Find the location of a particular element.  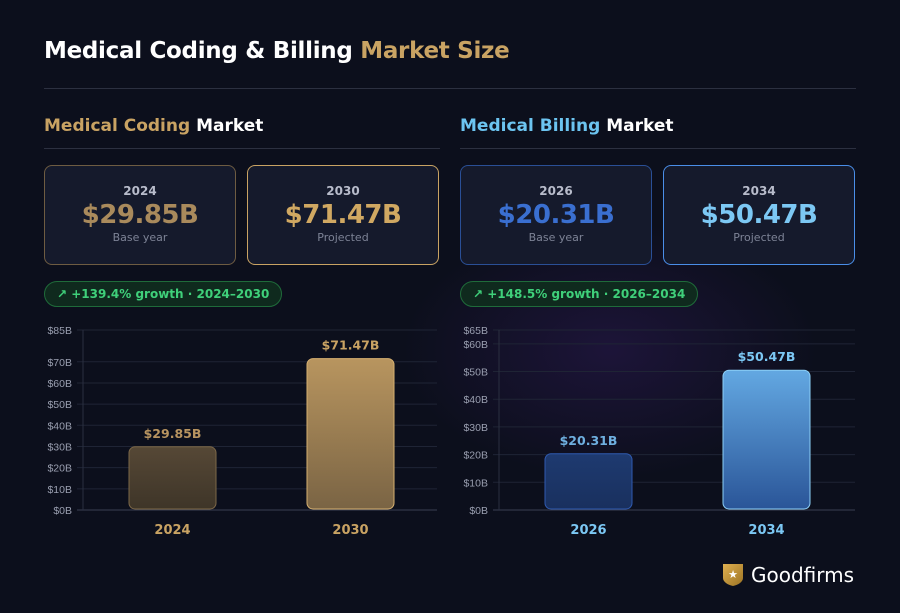

billing-growth-badge: ↗ +148.5% growth · 2026–2034 is located at coordinates (579, 294).